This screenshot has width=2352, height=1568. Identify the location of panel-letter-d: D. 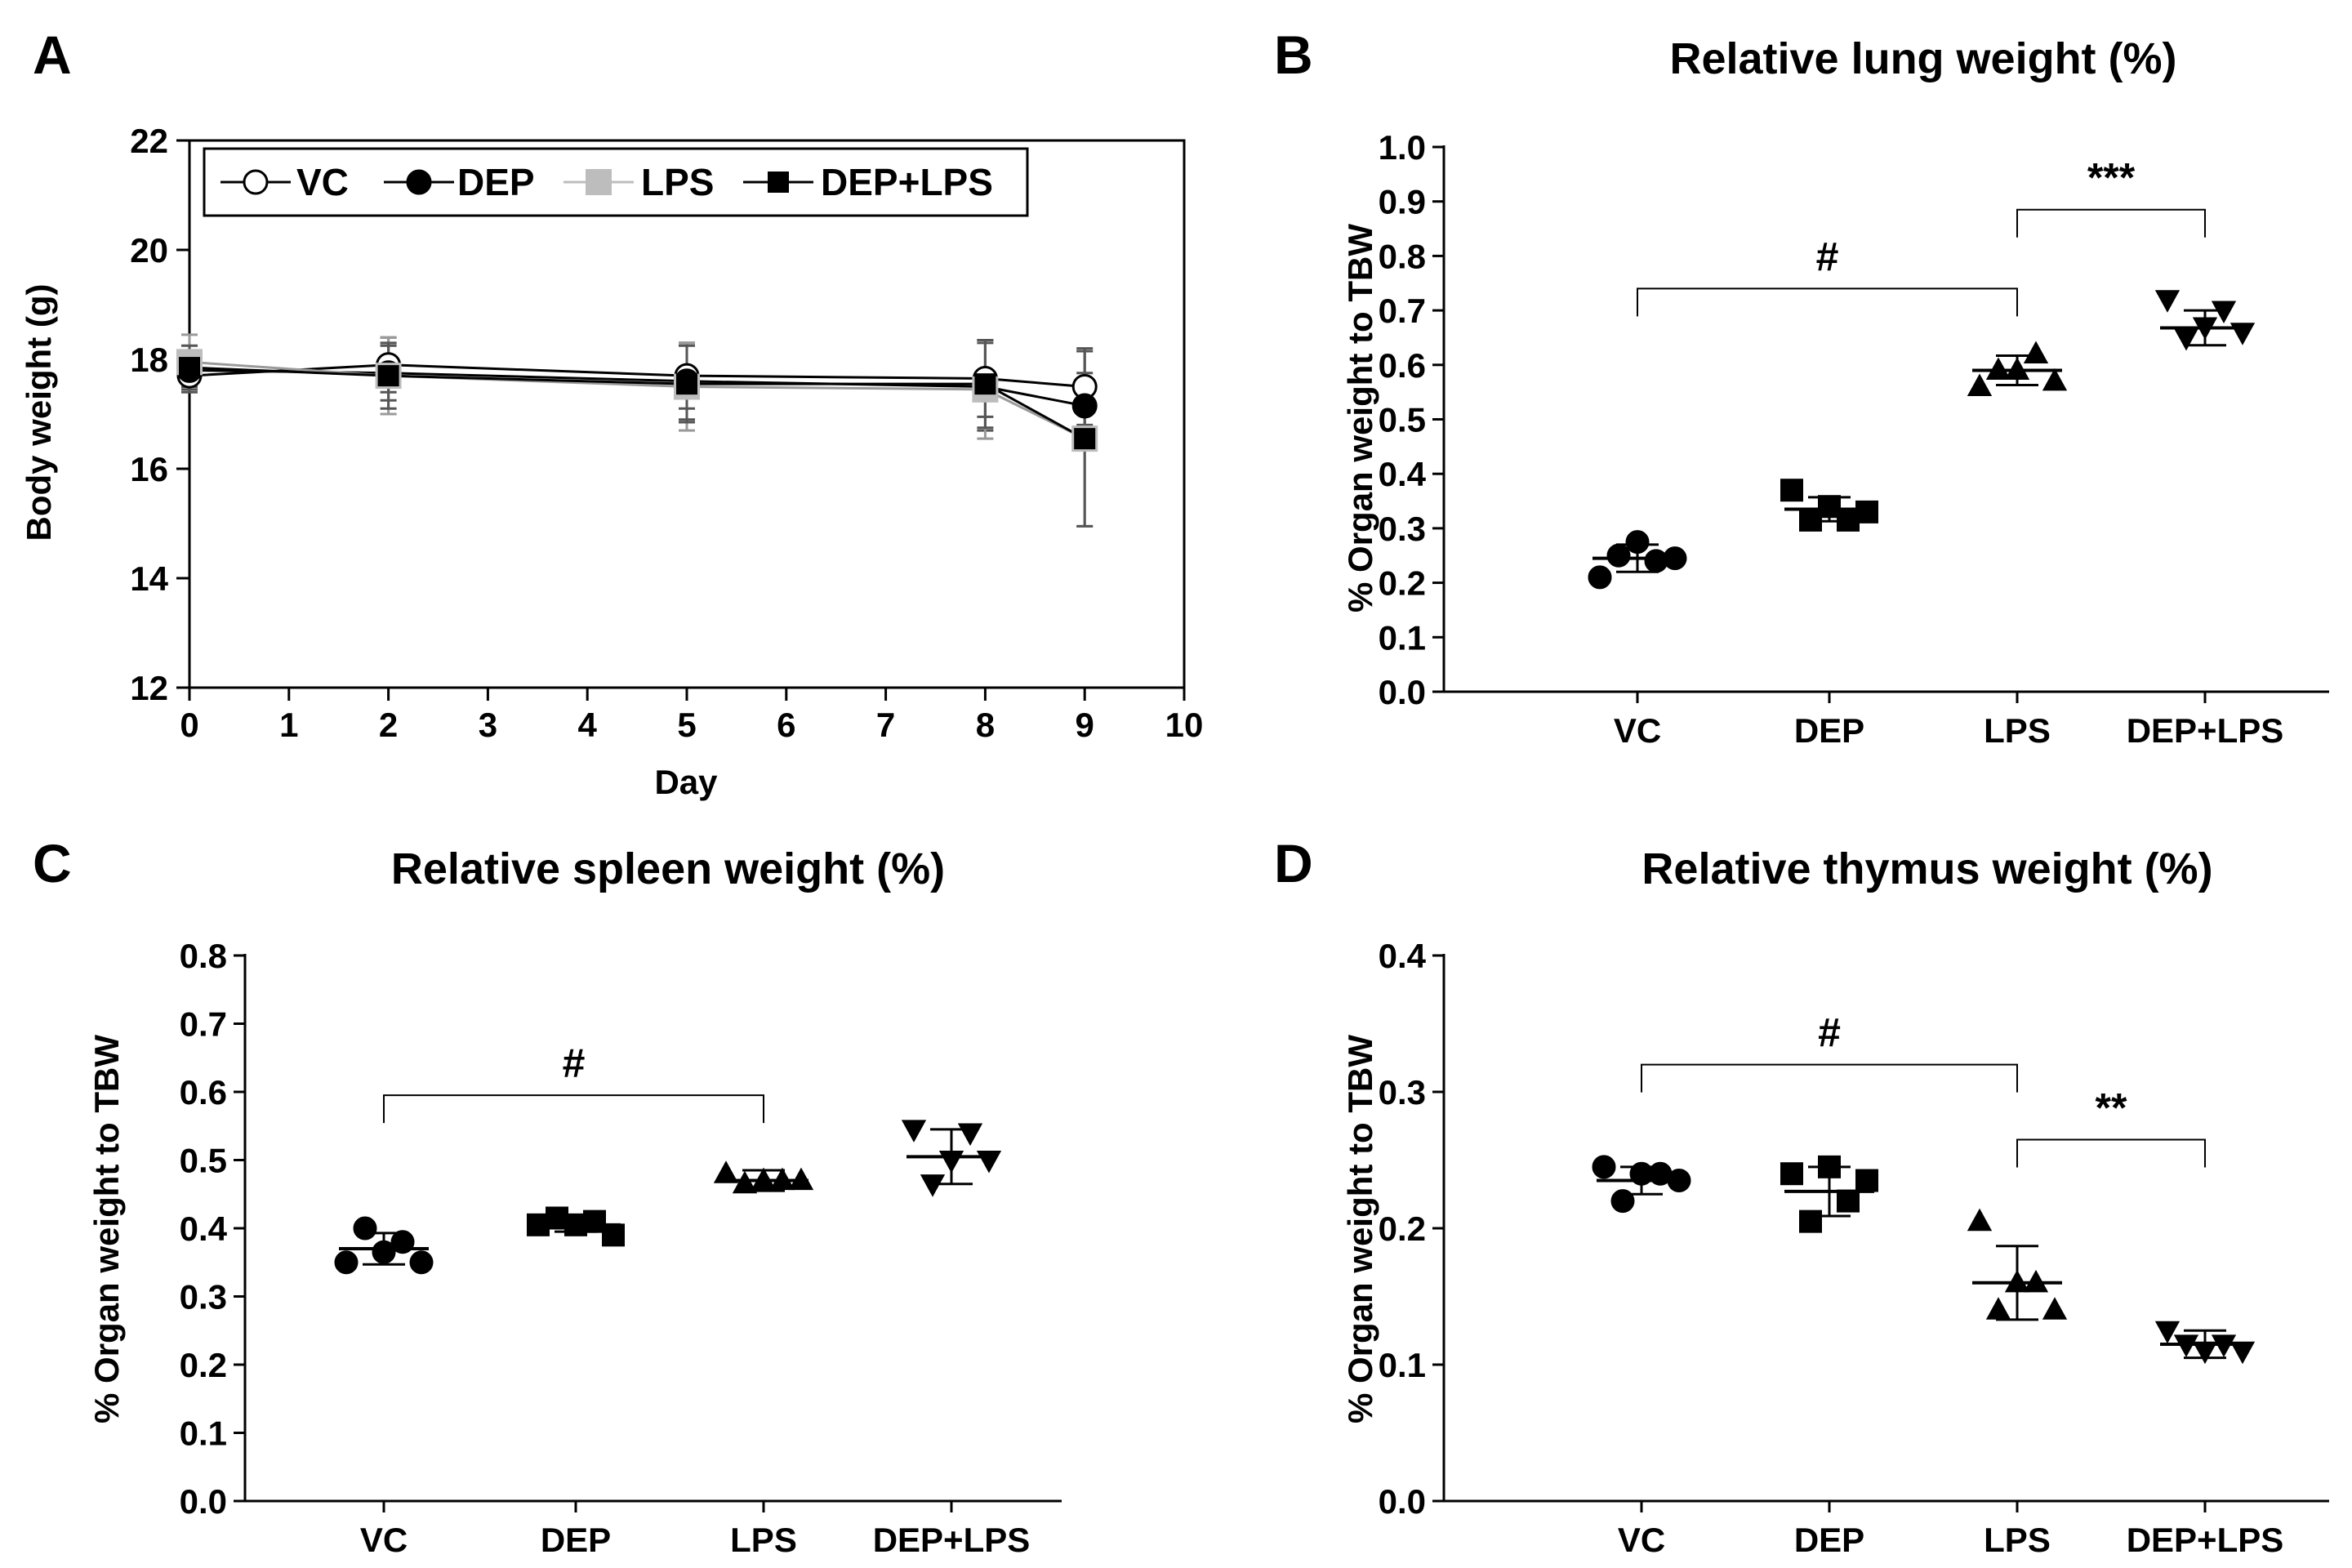
(1293, 863).